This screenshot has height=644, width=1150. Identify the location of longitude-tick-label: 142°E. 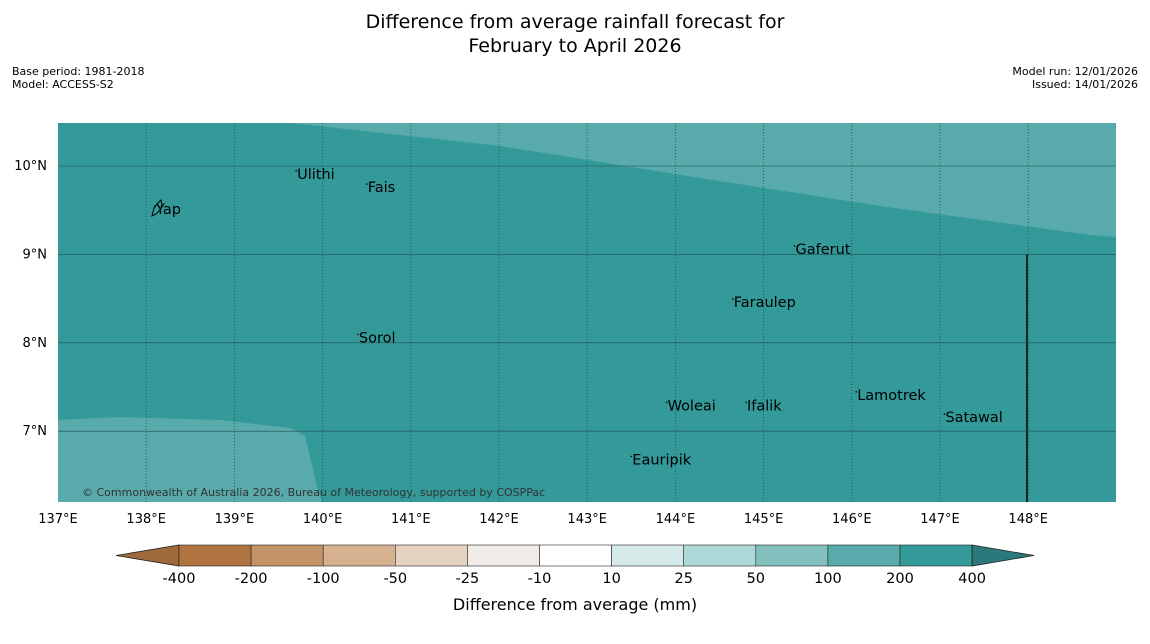
(499, 519).